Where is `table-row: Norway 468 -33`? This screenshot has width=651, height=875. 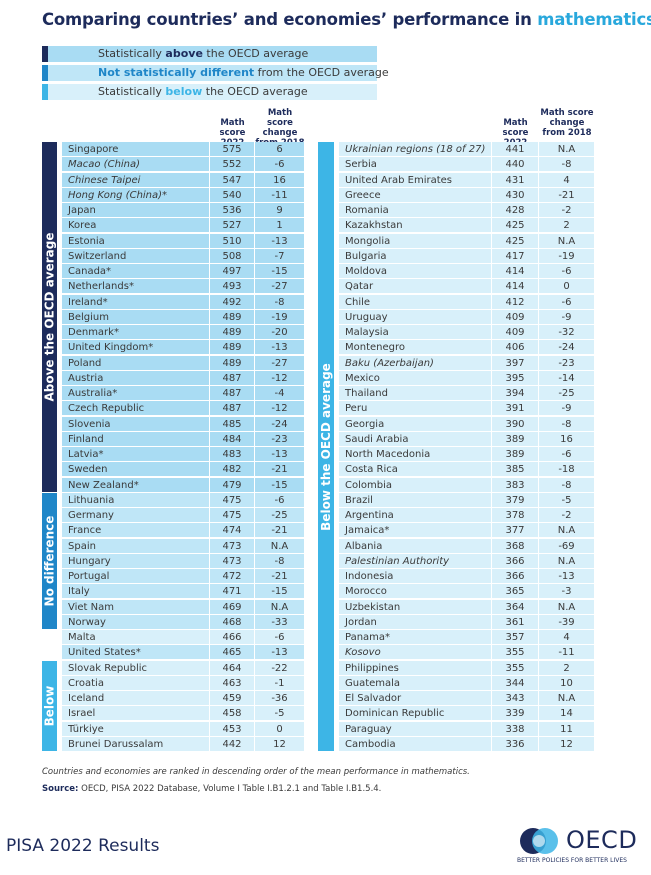
table-row: Norway 468 -33 is located at coordinates (183, 622).